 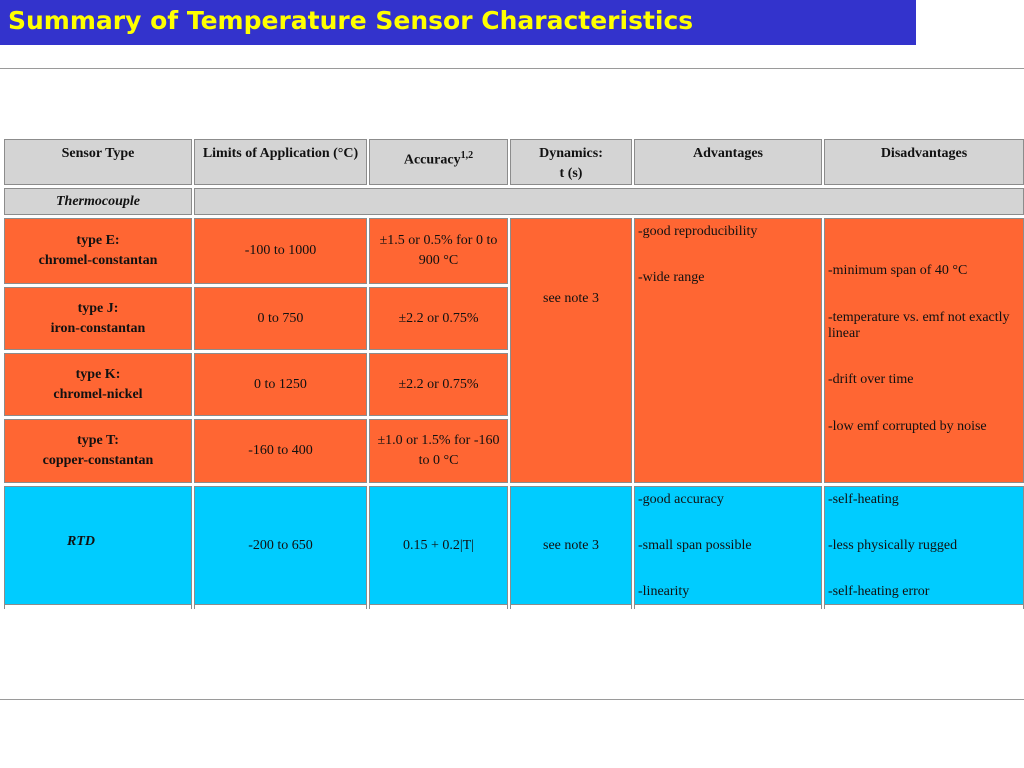 I want to click on limits-cell-type-e: -100 to 1000, so click(x=280, y=251).